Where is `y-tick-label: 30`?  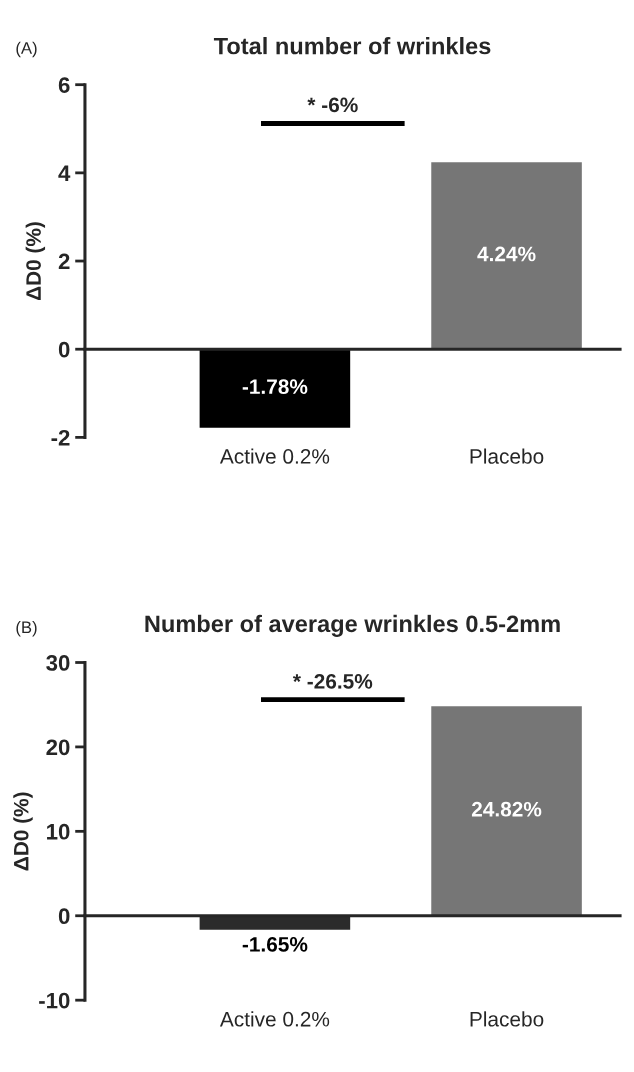
y-tick-label: 30 is located at coordinates (58, 663).